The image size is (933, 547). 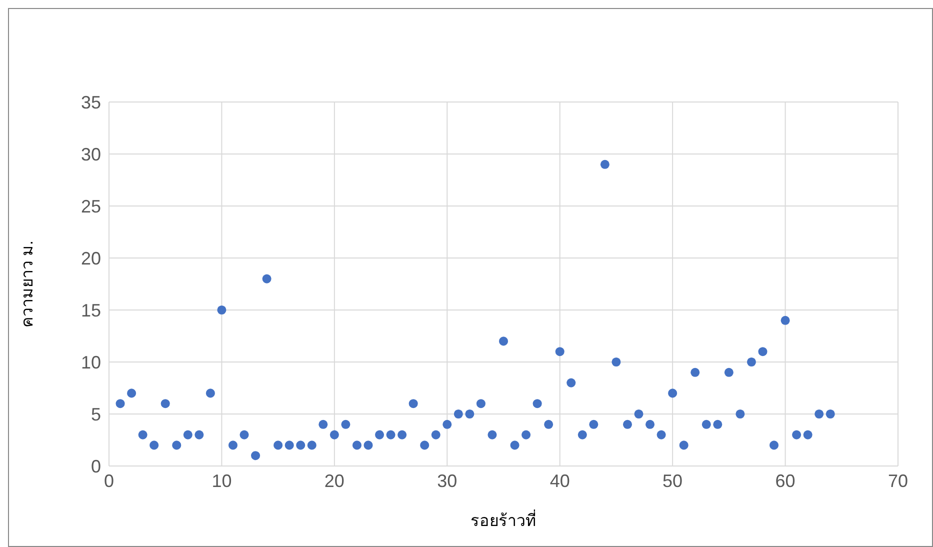 I want to click on y-tick-label: 30, so click(x=90, y=154).